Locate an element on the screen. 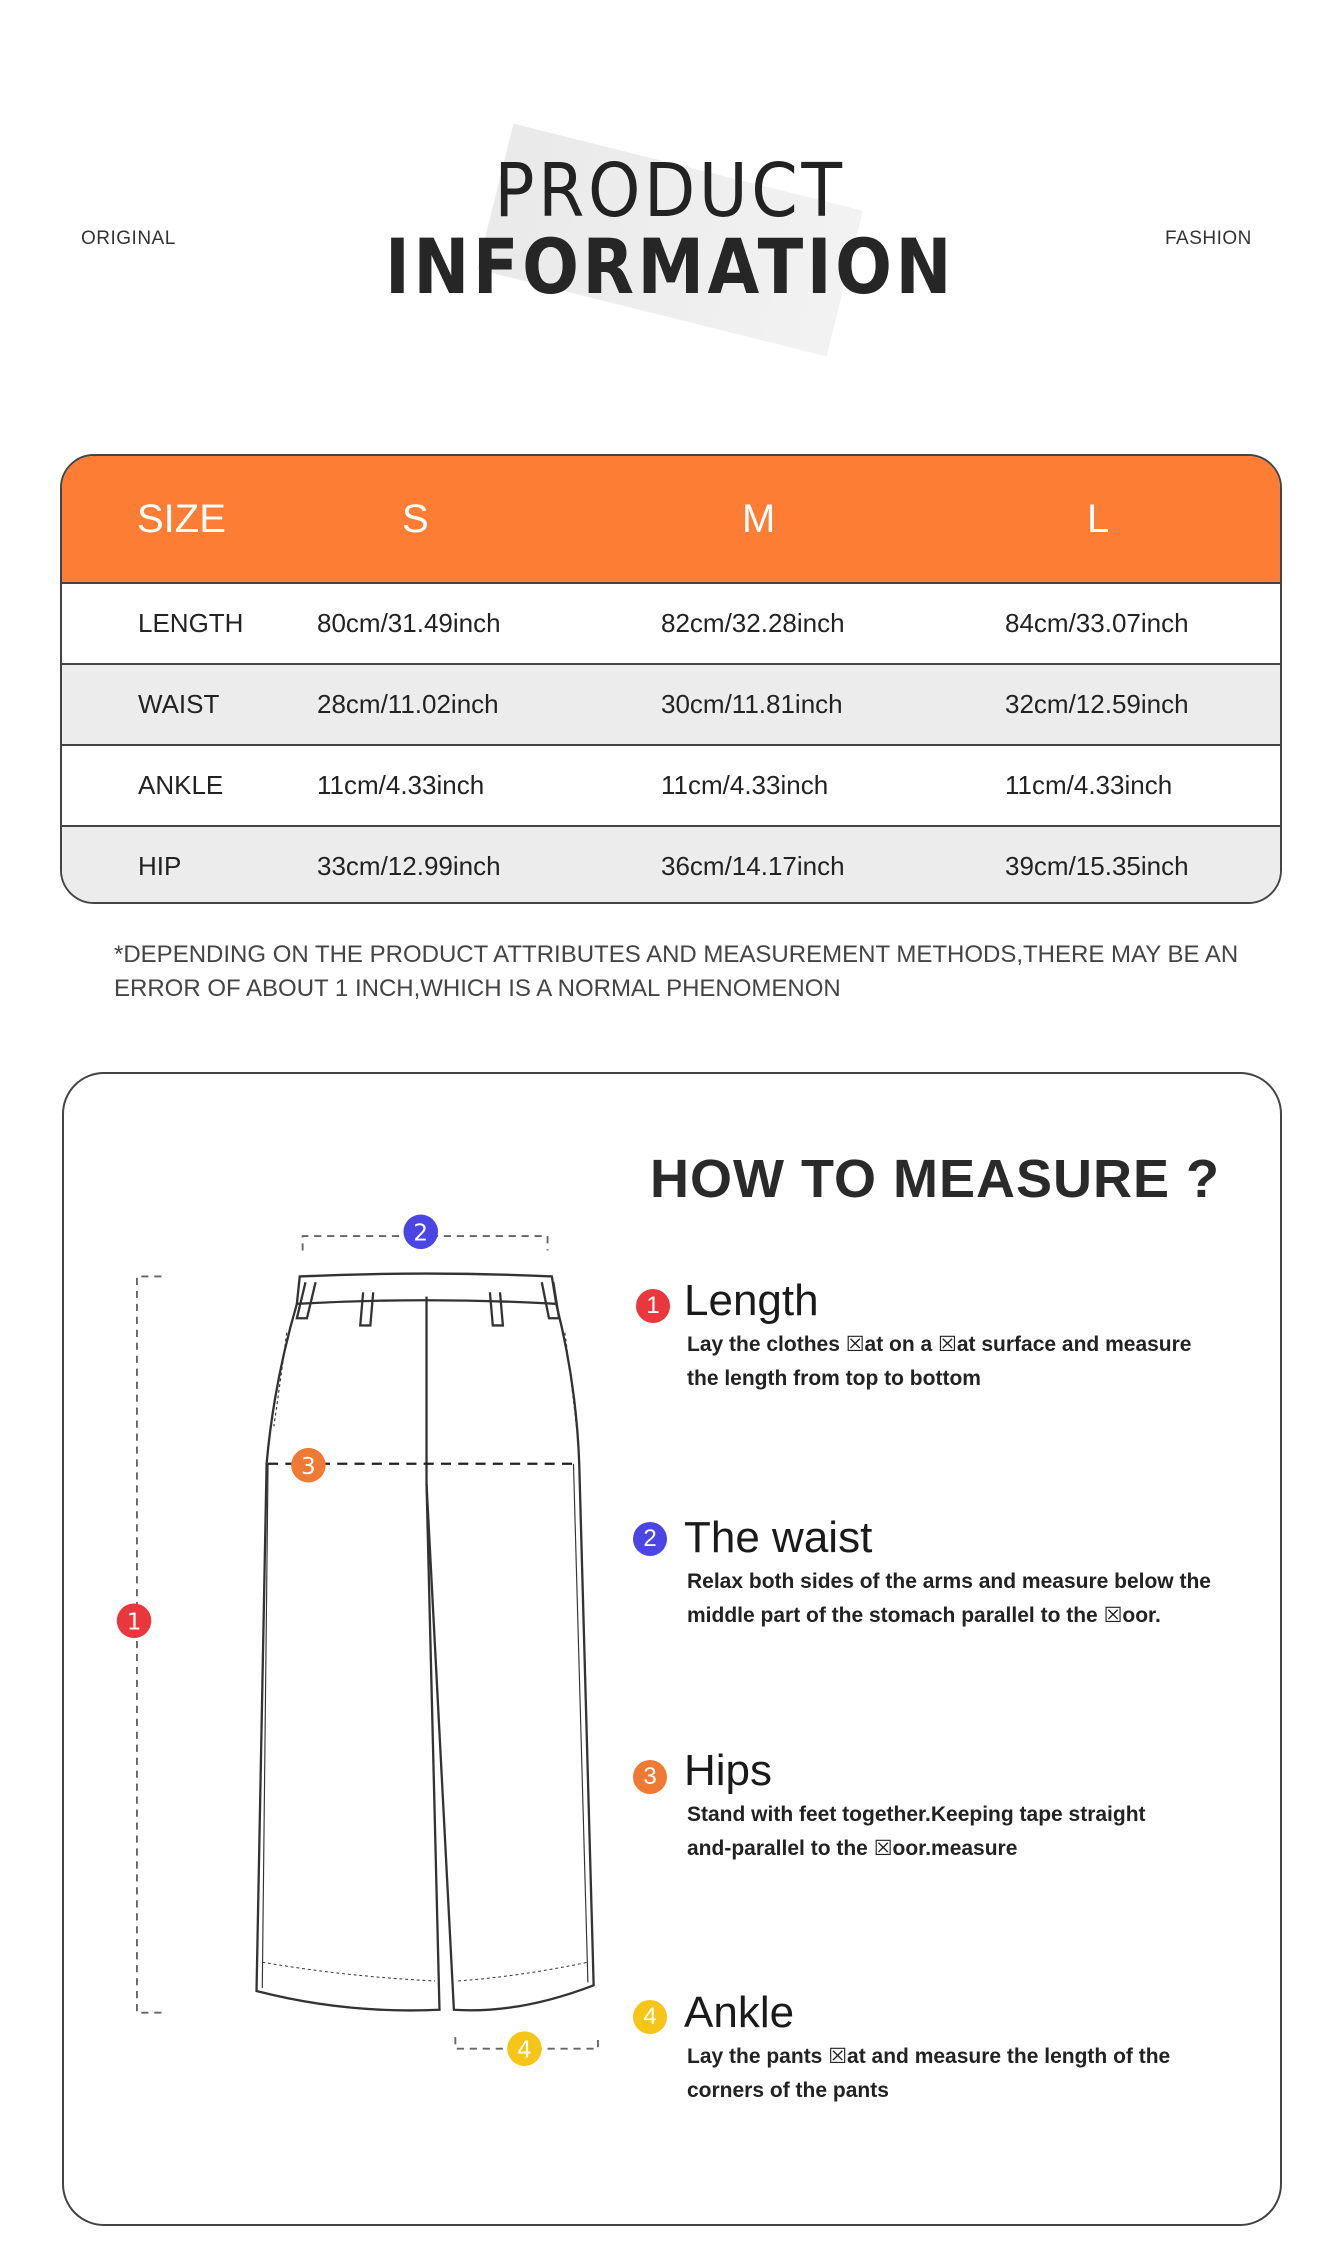 The image size is (1340, 2259). header-l: L is located at coordinates (1098, 519).